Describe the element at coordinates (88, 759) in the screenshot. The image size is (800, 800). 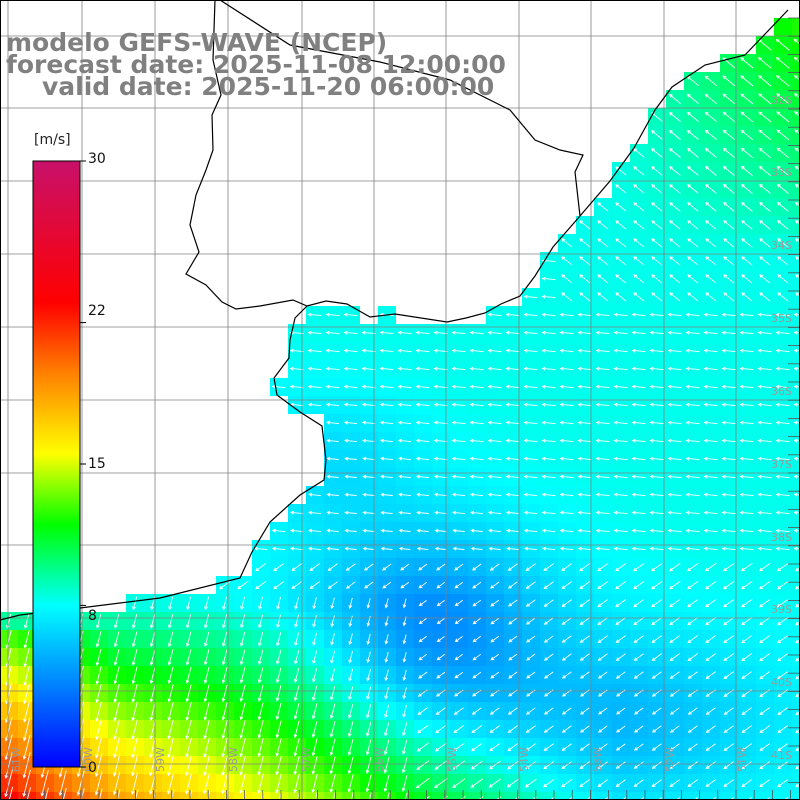
I see `longitude-label: 60W` at that location.